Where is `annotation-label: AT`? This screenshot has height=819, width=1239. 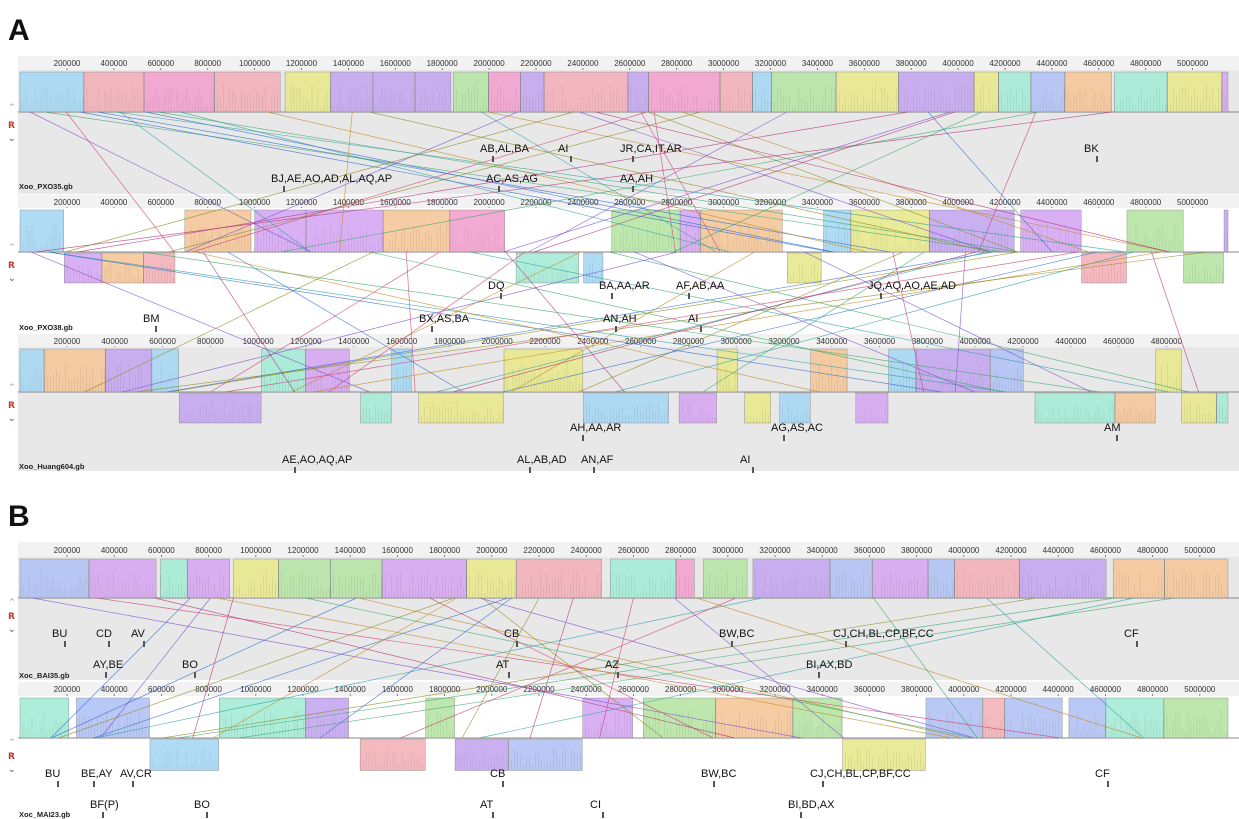
annotation-label: AT is located at coordinates (487, 805).